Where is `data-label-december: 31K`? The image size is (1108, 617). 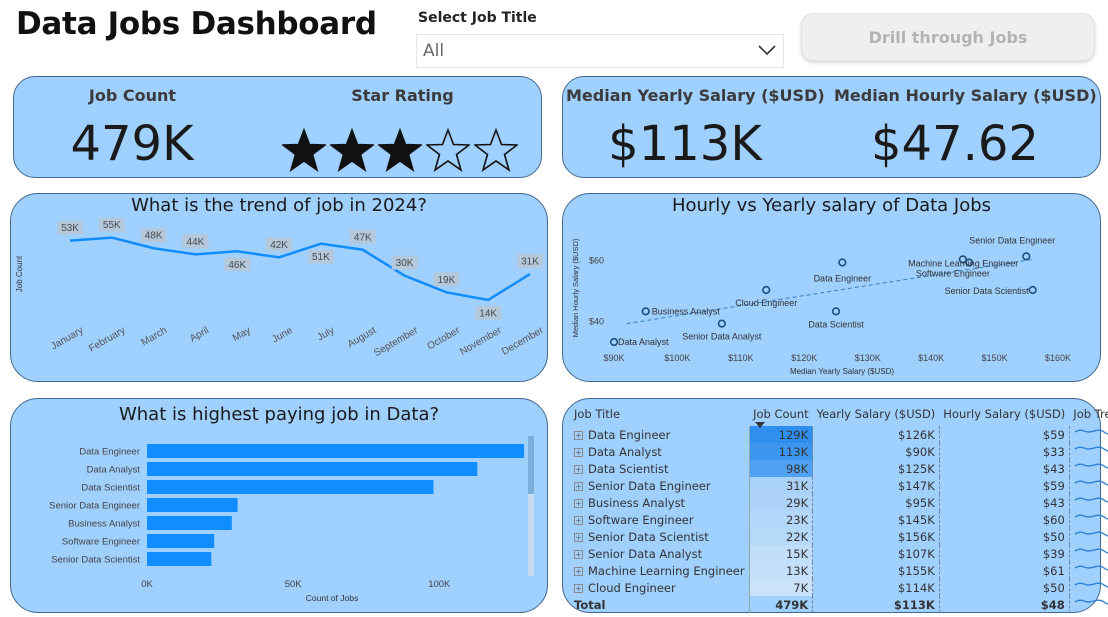 data-label-december: 31K is located at coordinates (530, 261).